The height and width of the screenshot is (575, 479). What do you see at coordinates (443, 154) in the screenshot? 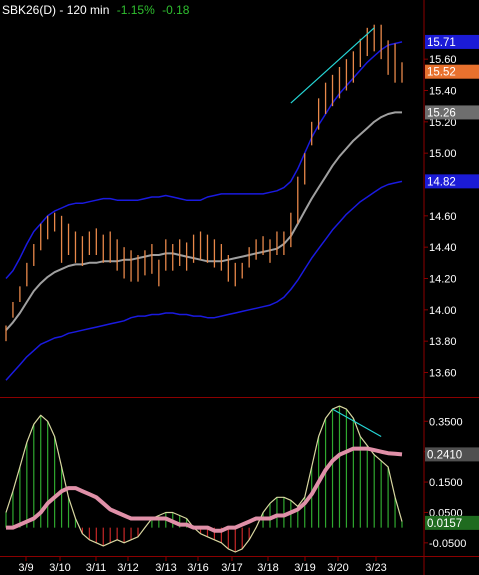
I see `price-tick-label: 15.00` at bounding box center [443, 154].